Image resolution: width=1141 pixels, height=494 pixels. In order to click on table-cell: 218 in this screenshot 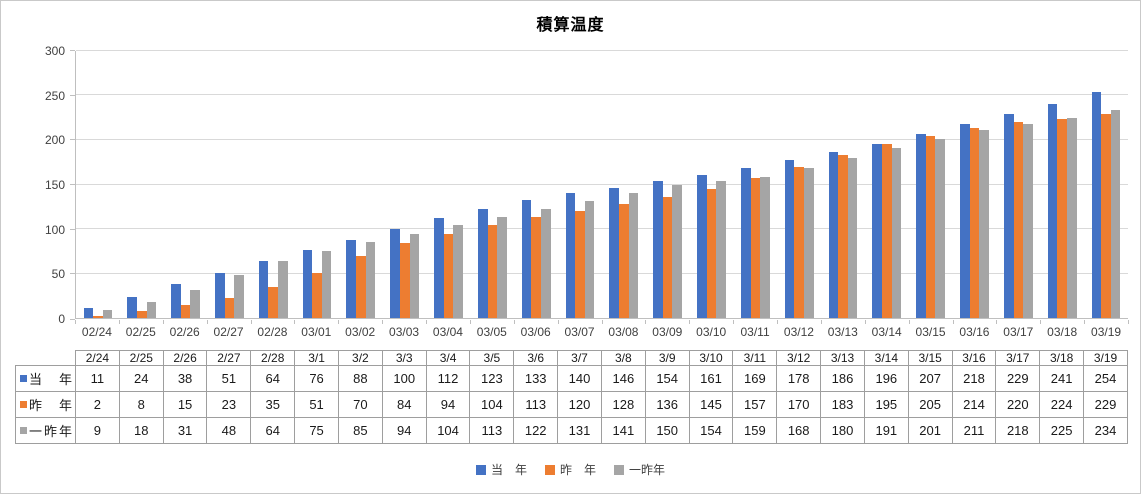, I will do `click(1018, 430)`.